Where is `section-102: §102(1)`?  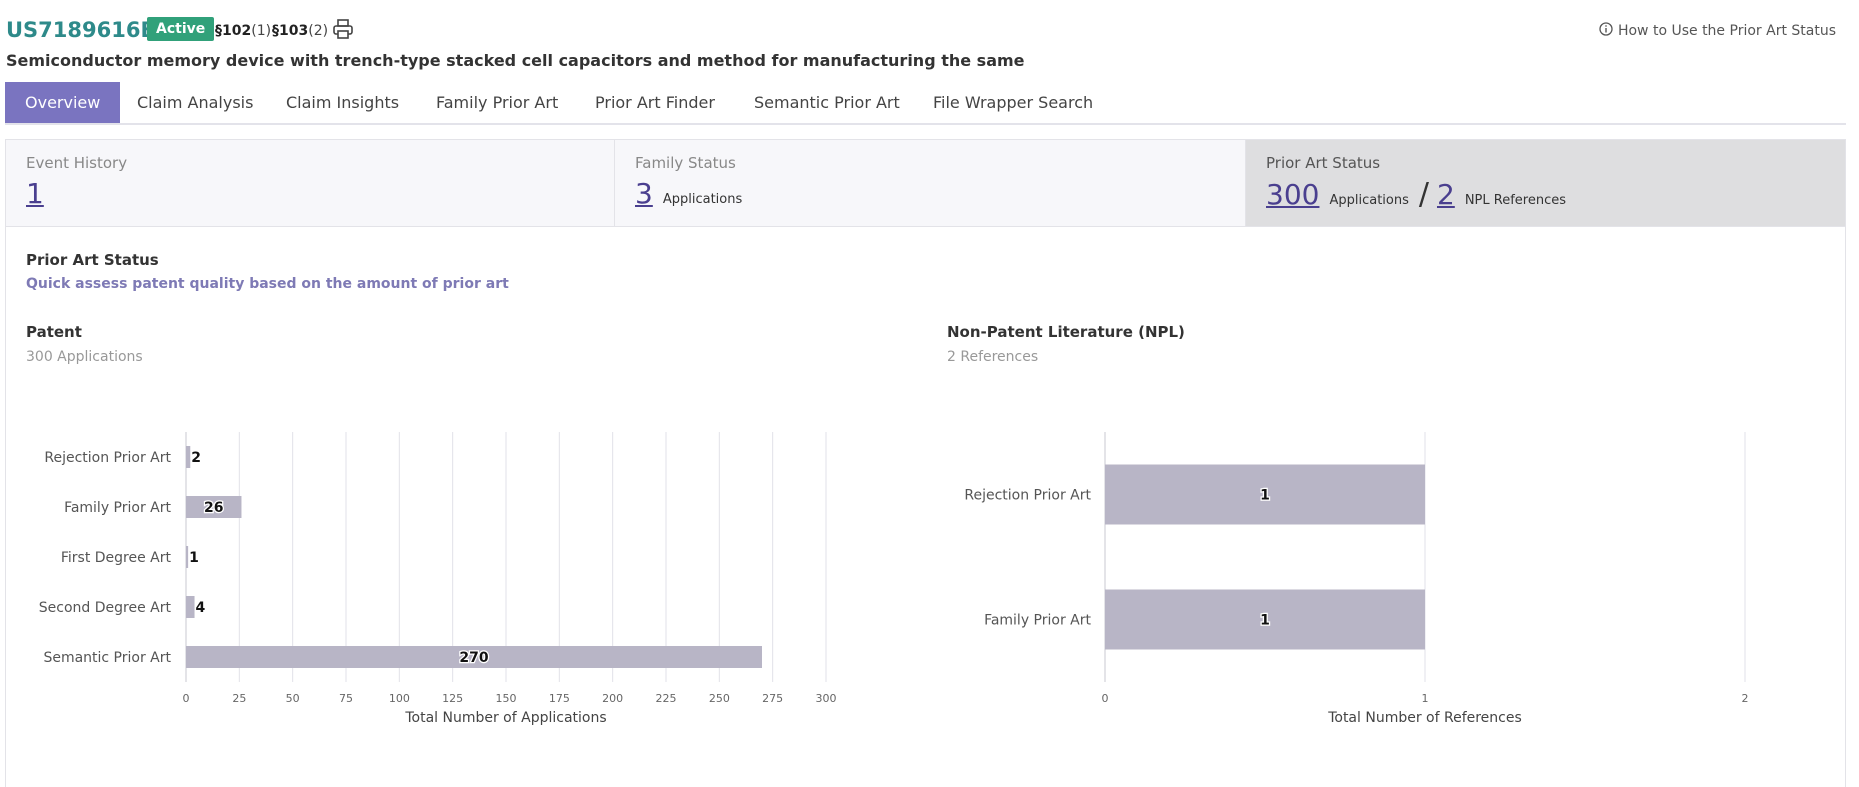
section-102: §102(1) is located at coordinates (243, 31).